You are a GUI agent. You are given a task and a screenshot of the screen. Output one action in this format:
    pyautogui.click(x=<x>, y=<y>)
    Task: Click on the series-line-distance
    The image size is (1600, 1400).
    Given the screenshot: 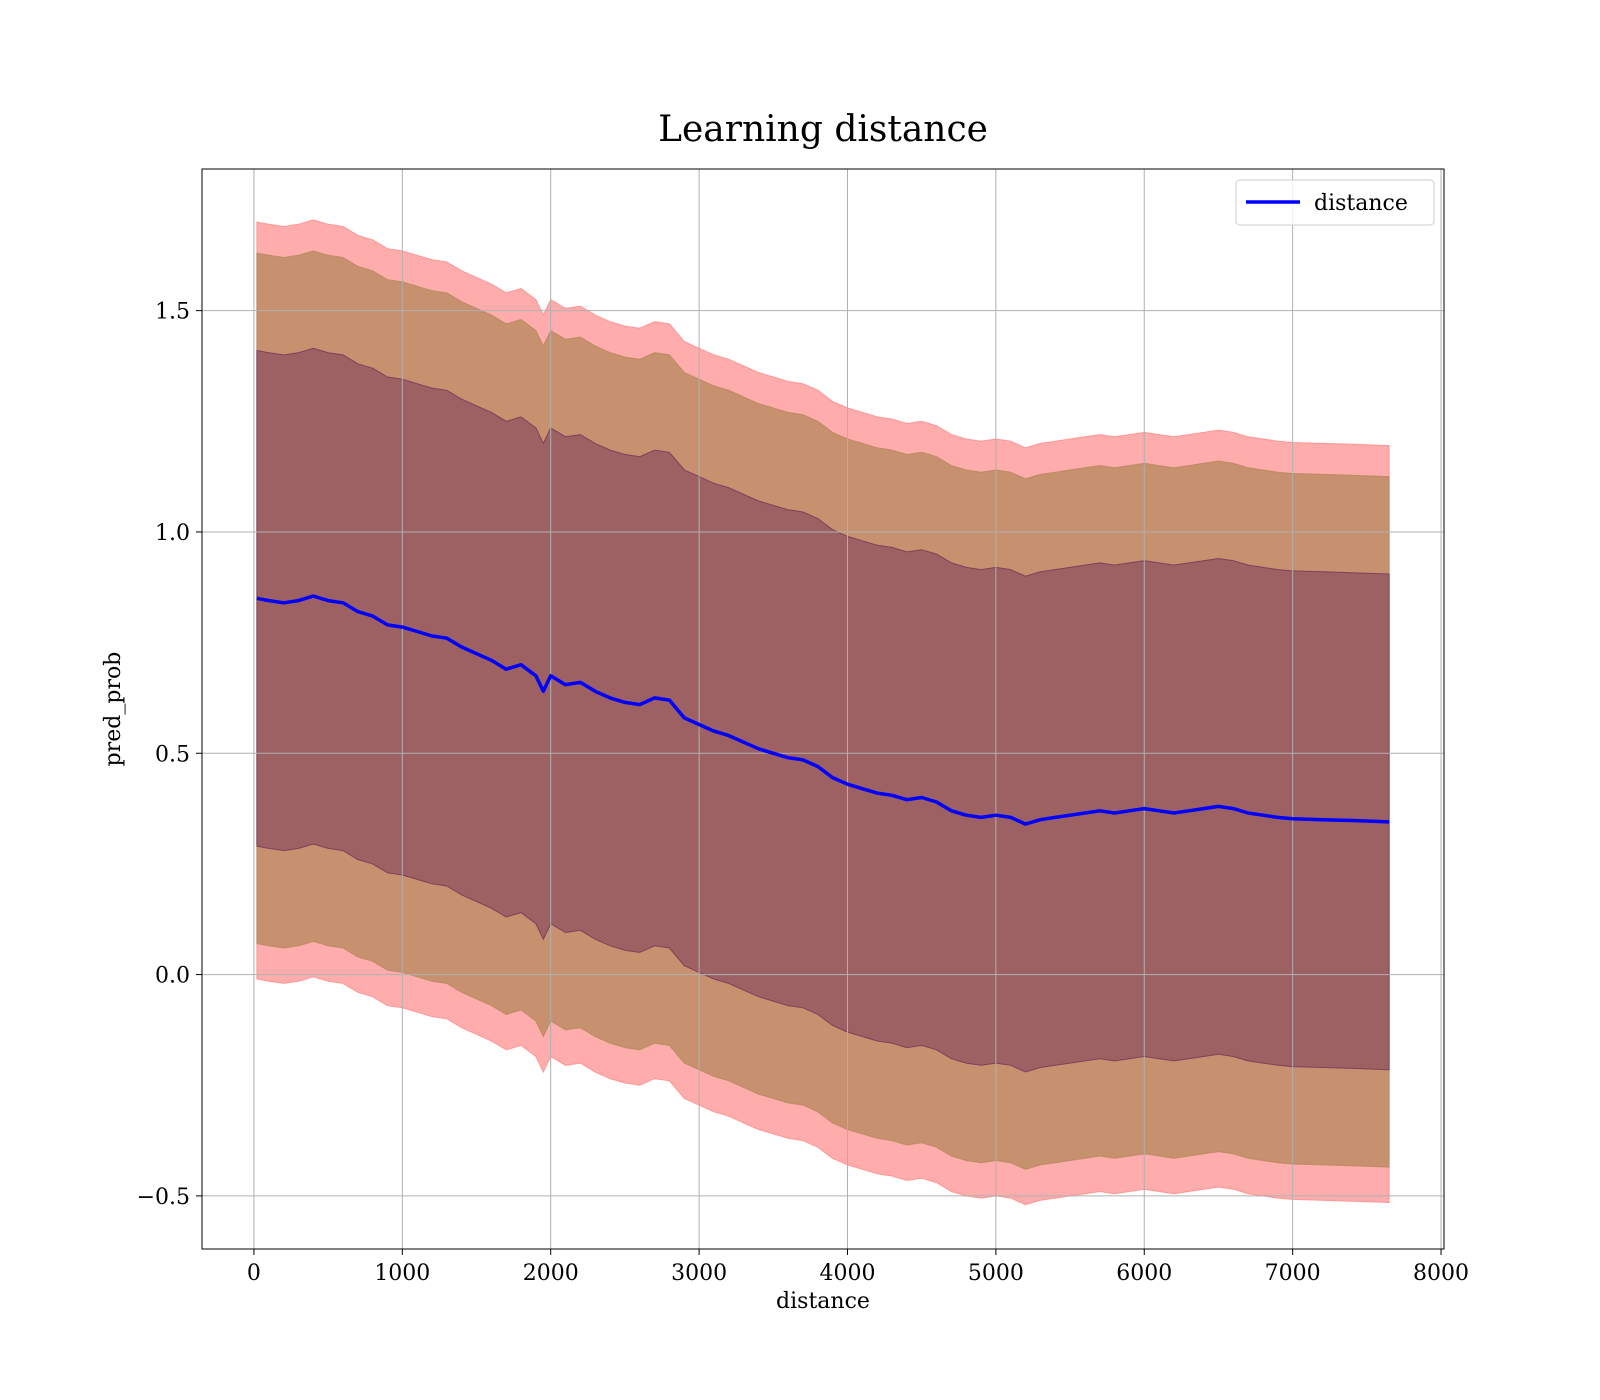 What is the action you would take?
    pyautogui.click(x=823, y=710)
    